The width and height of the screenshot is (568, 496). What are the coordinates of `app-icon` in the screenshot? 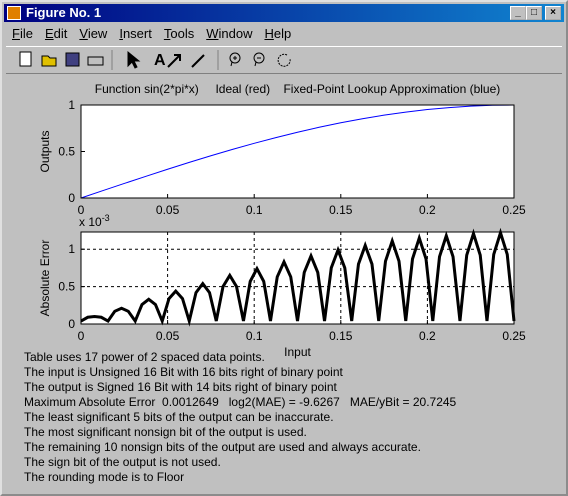 It's located at (14, 13).